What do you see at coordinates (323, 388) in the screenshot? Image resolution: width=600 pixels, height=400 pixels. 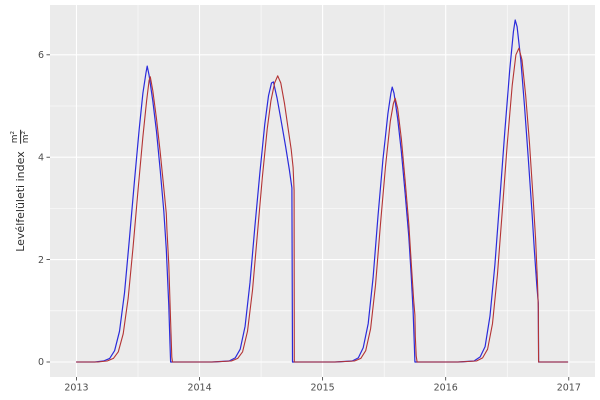 I see `x-tick-label: 2015` at bounding box center [323, 388].